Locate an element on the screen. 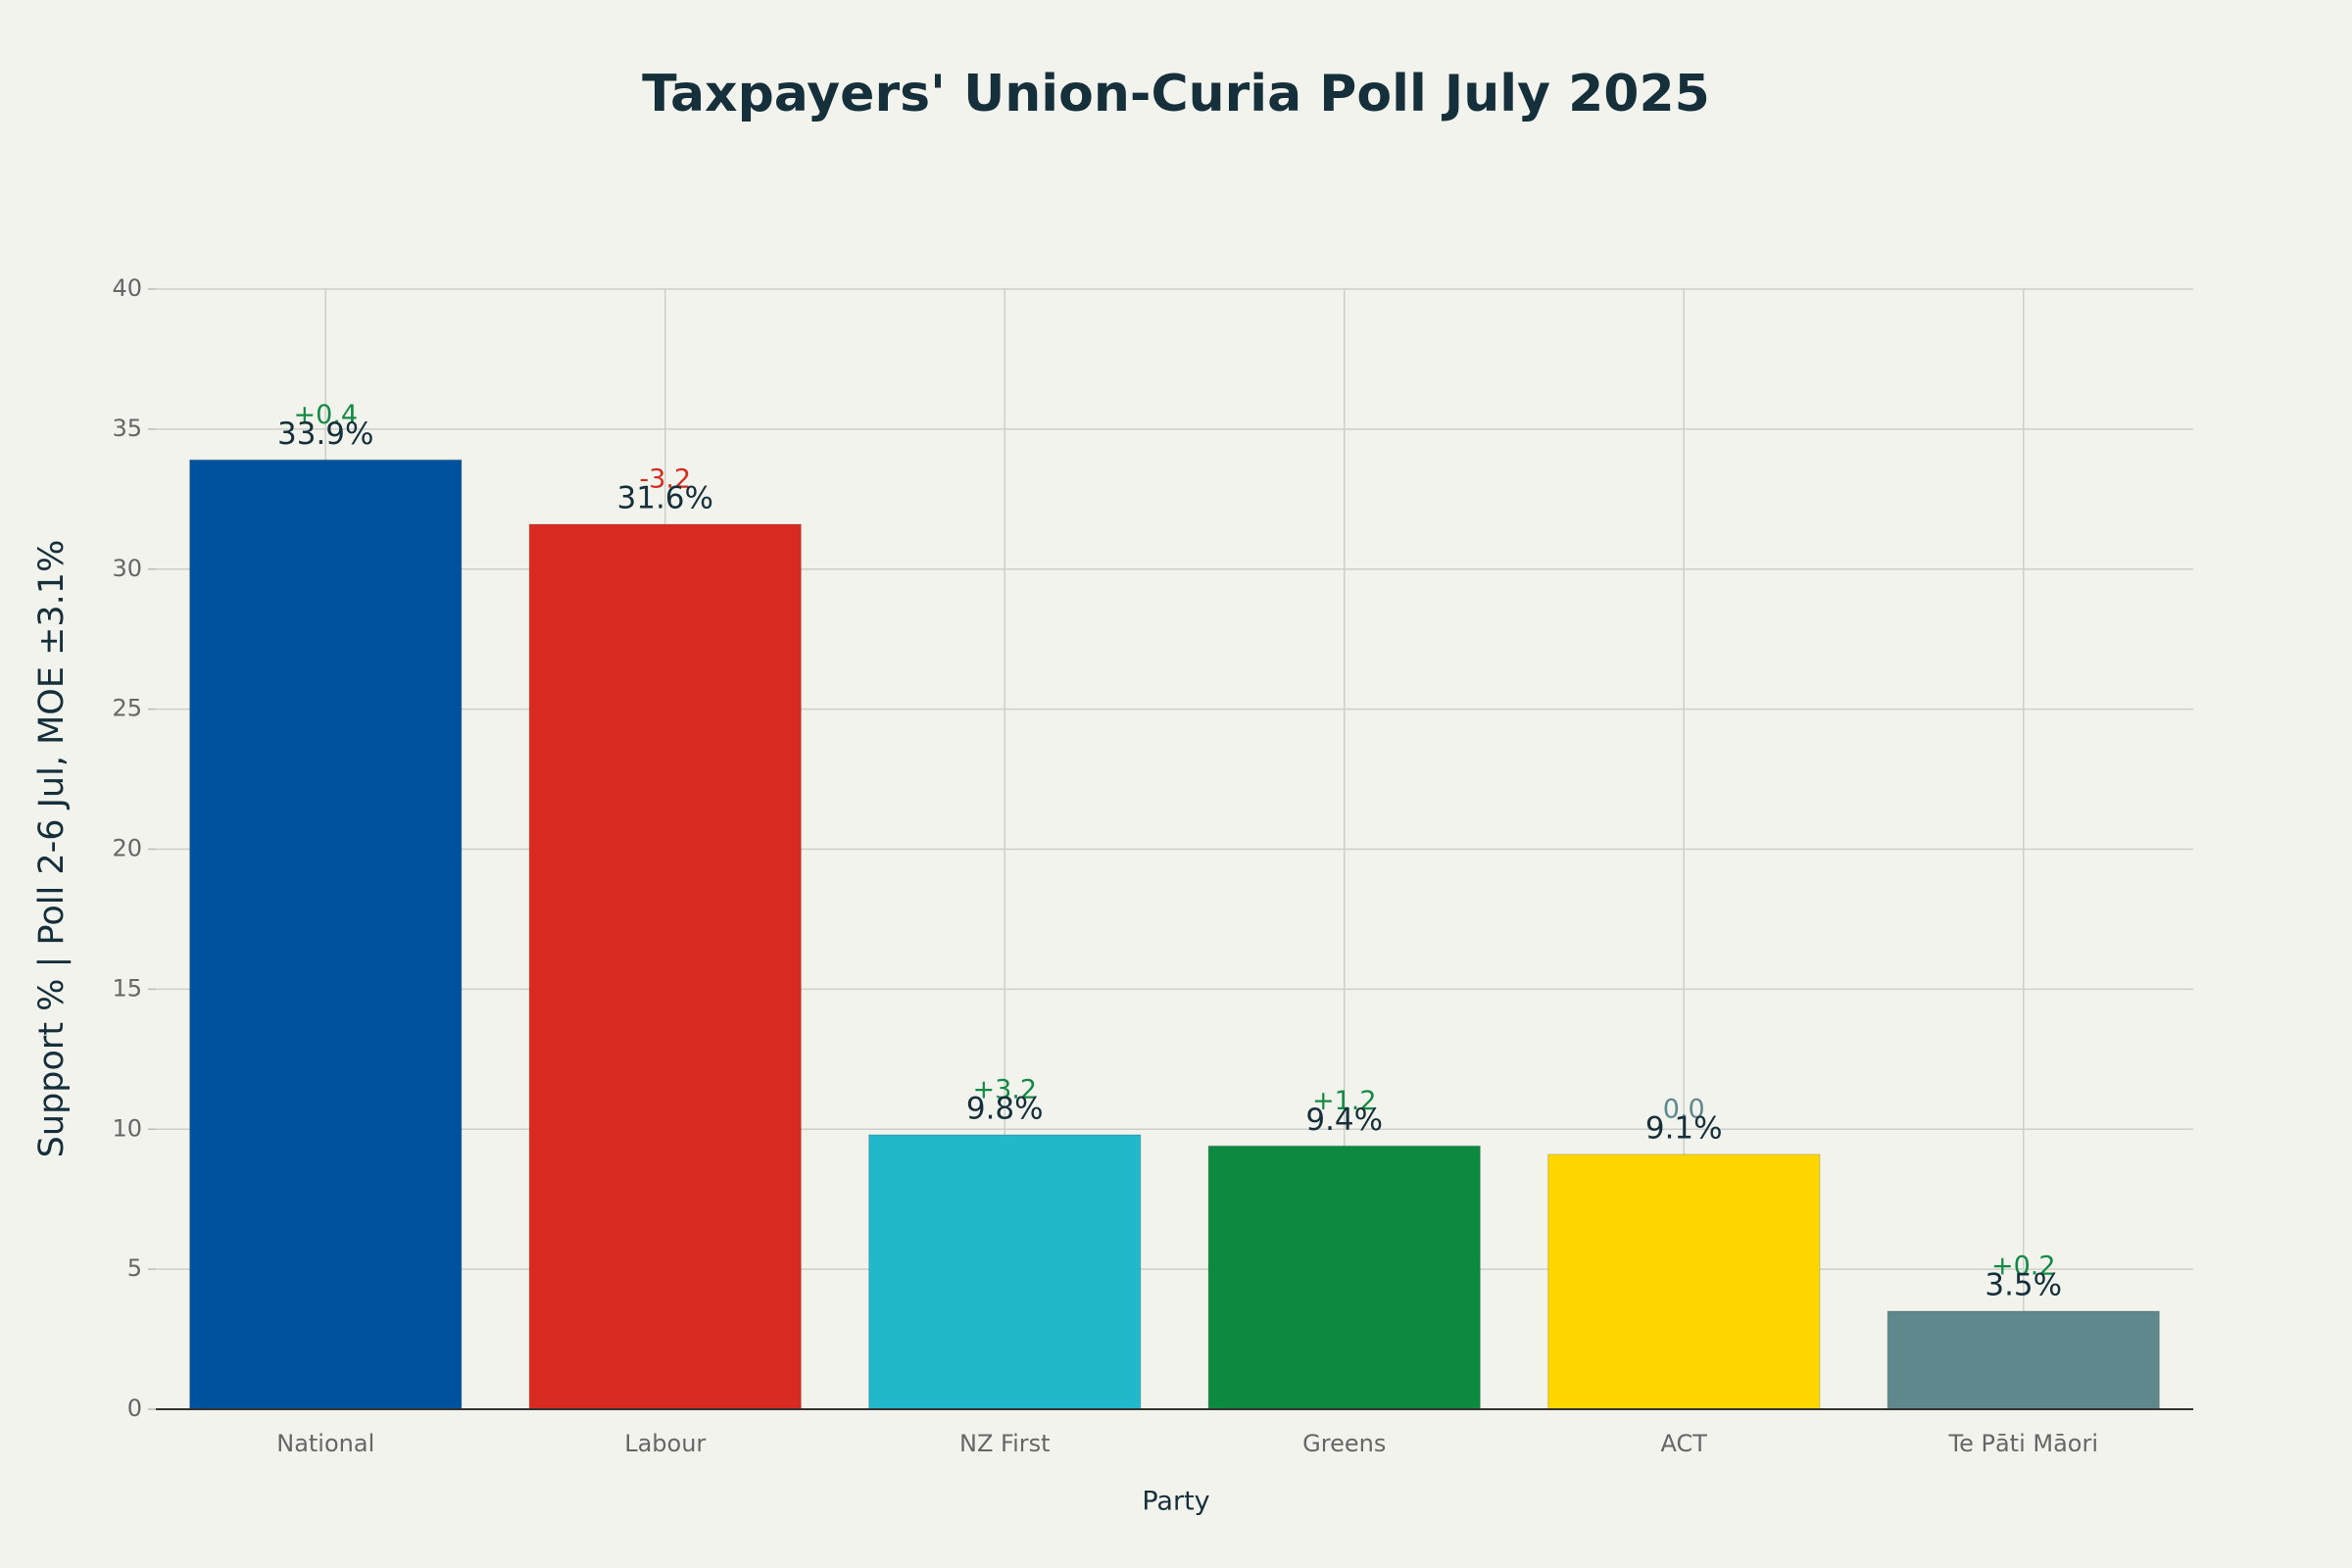  y-tick-label: 25 is located at coordinates (127, 708).